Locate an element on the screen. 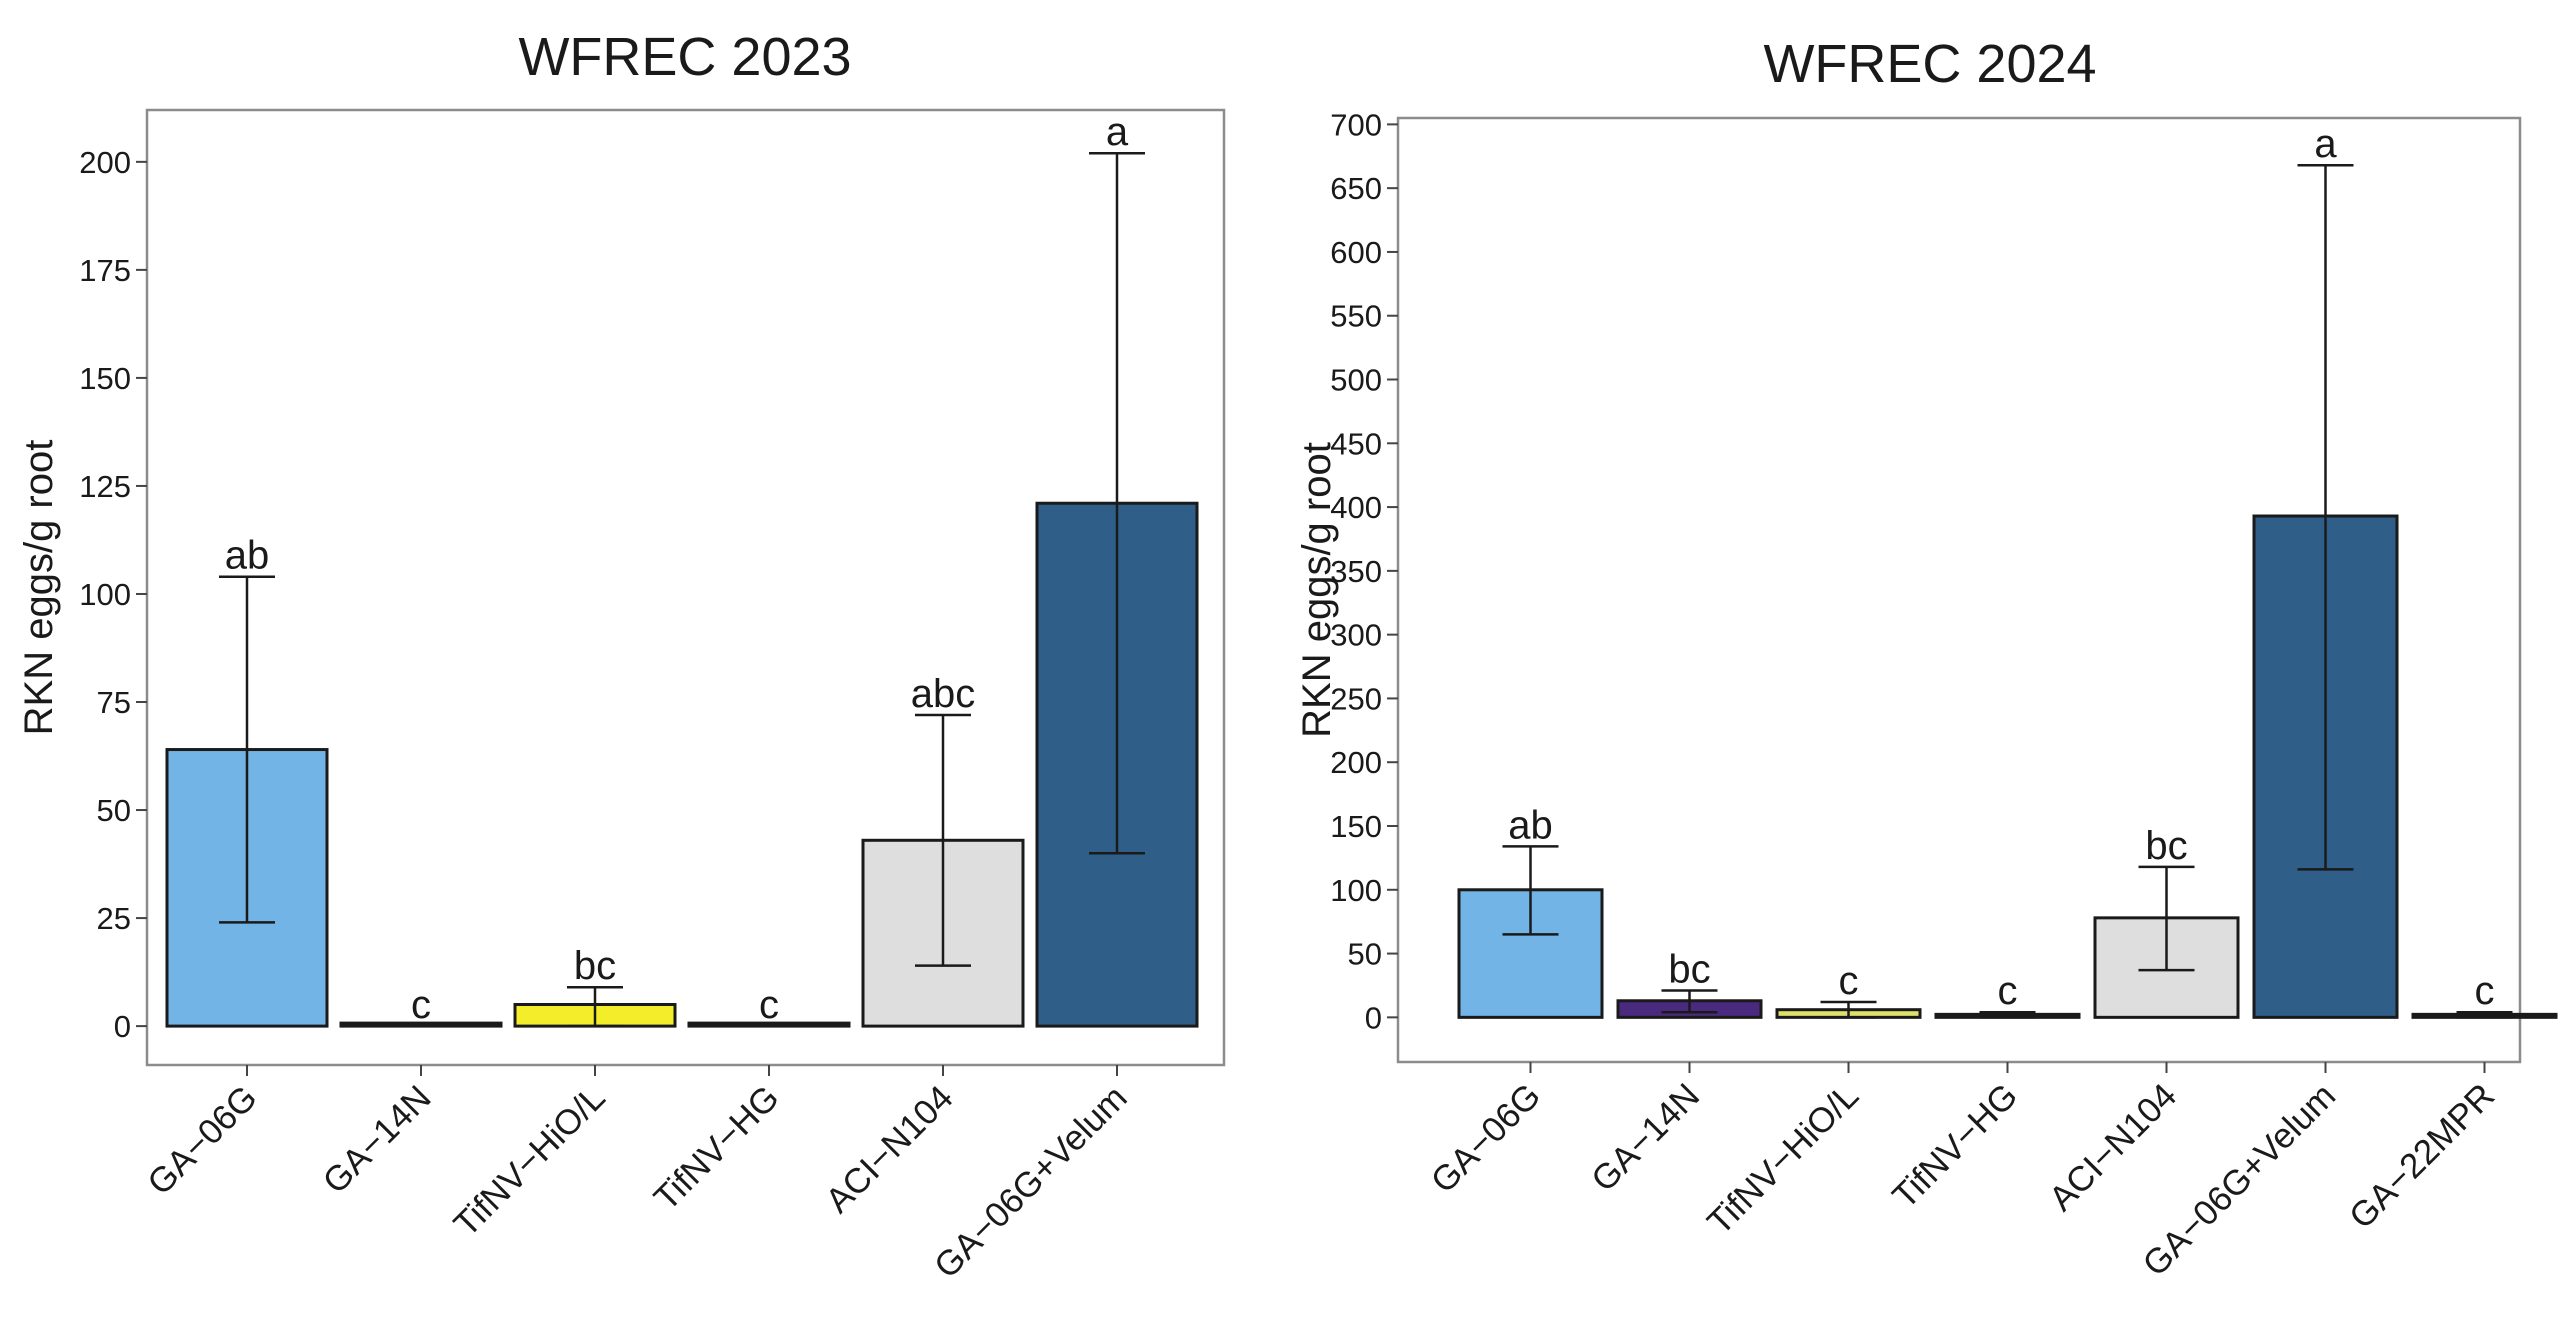 The width and height of the screenshot is (2560, 1332). y-tick-label: 400 is located at coordinates (1356, 507).